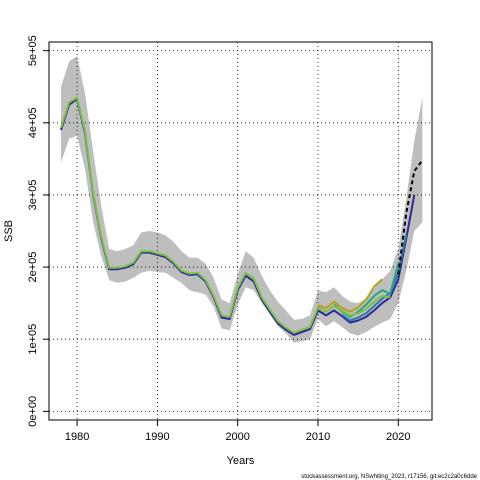  What do you see at coordinates (241, 461) in the screenshot?
I see `x-axis-label: Years` at bounding box center [241, 461].